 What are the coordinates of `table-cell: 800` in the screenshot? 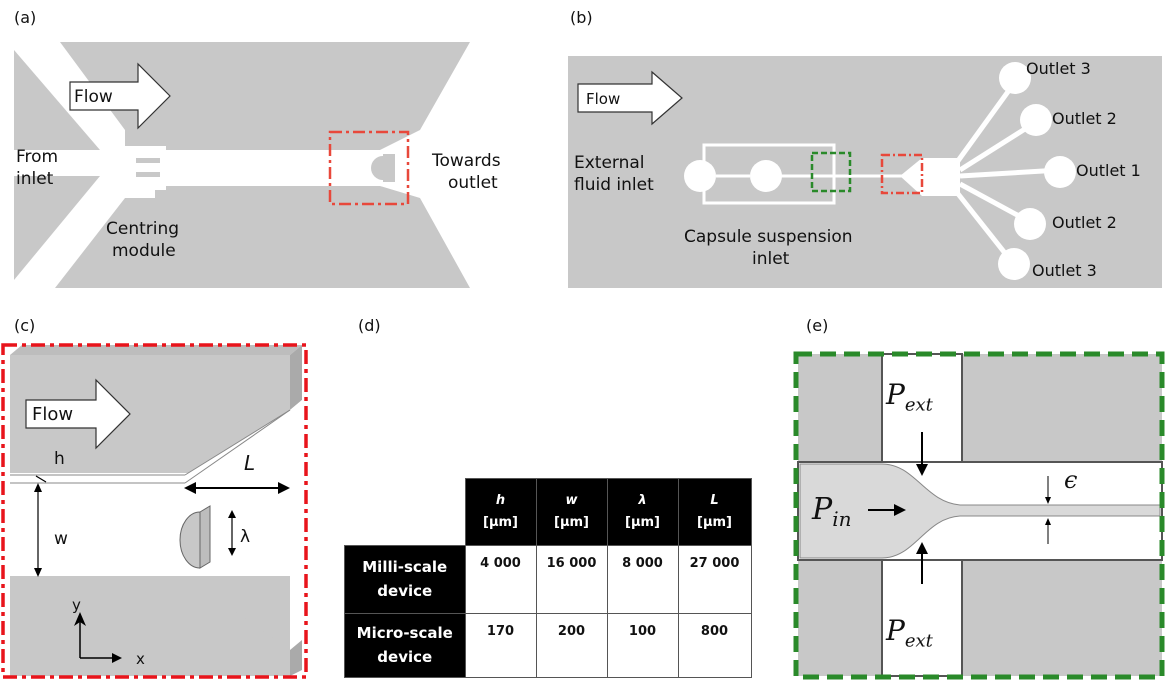 It's located at (714, 645).